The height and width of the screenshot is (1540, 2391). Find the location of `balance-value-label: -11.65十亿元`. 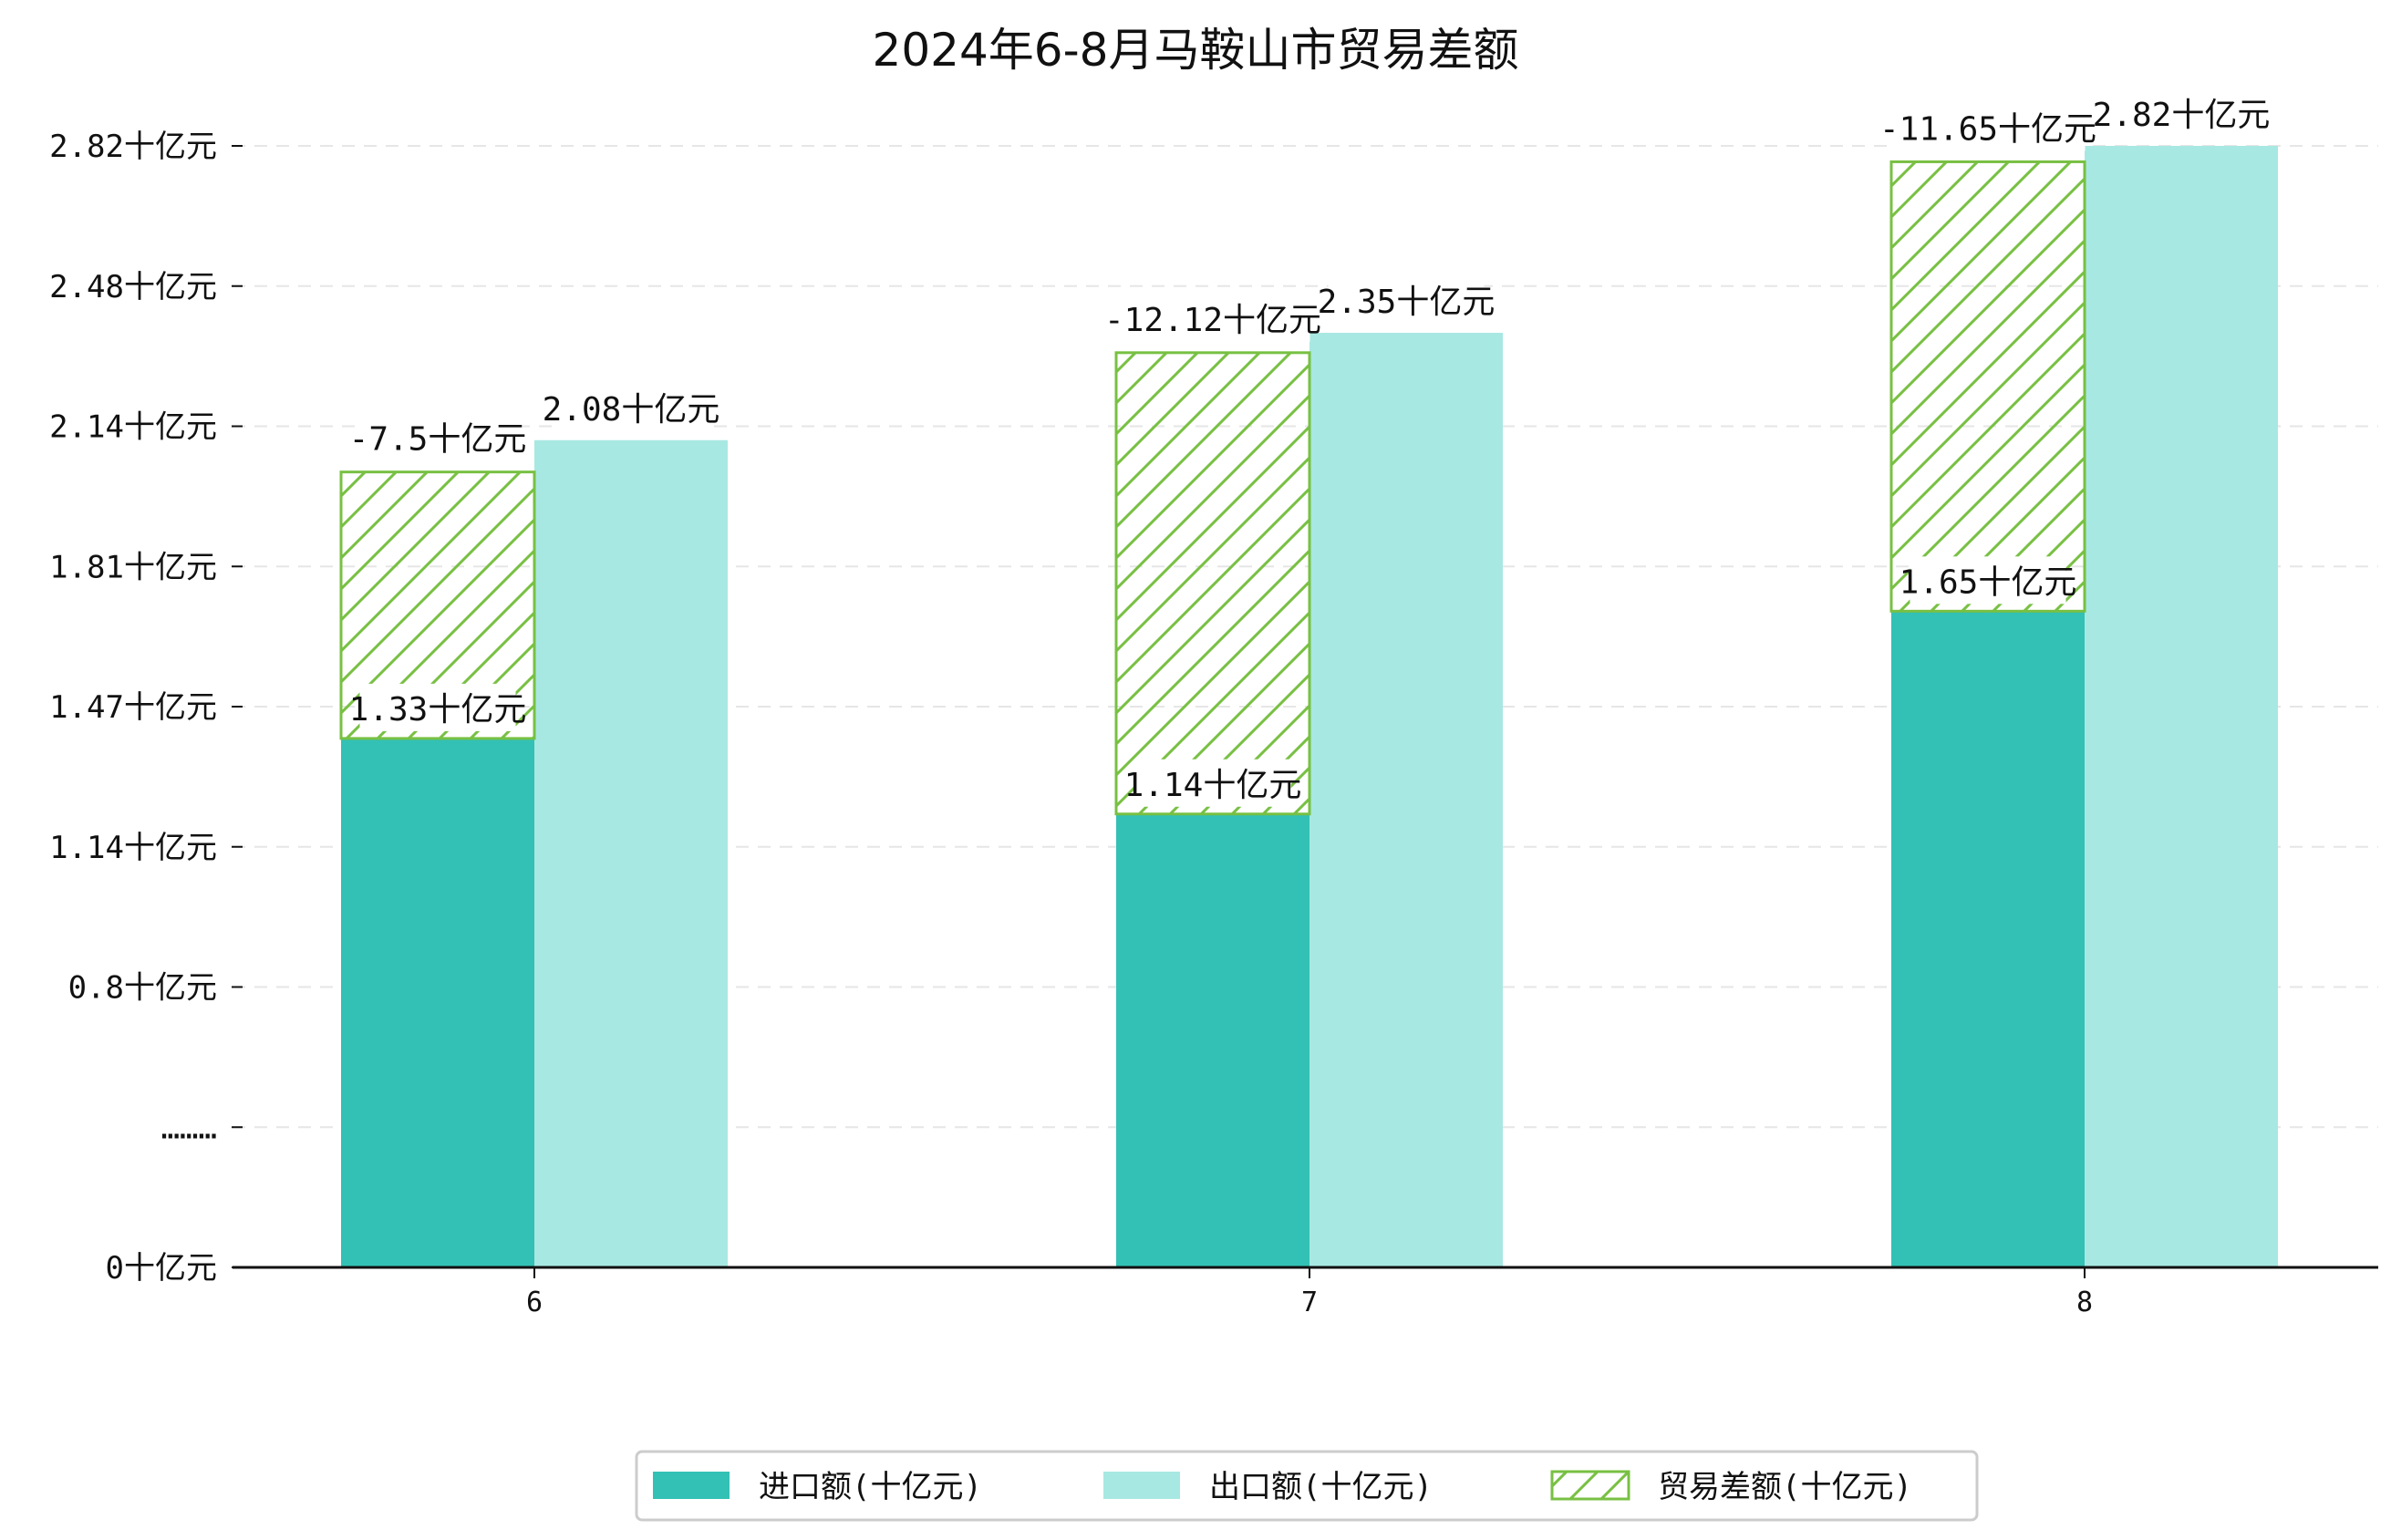

balance-value-label: -11.65十亿元 is located at coordinates (1988, 129).